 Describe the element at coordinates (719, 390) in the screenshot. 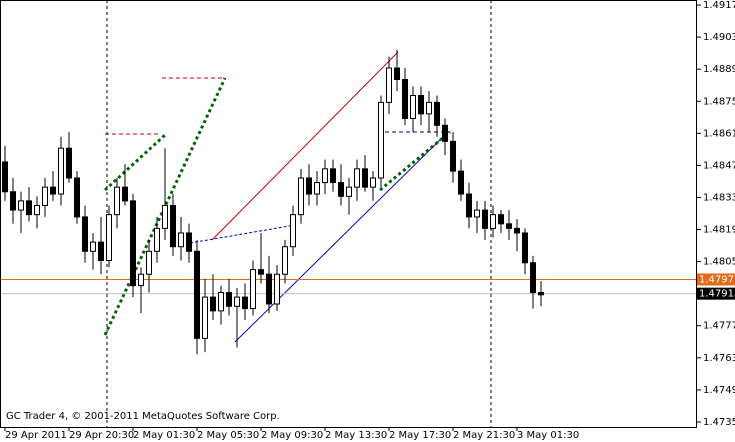

I see `y-tick-label: 1.47495` at that location.